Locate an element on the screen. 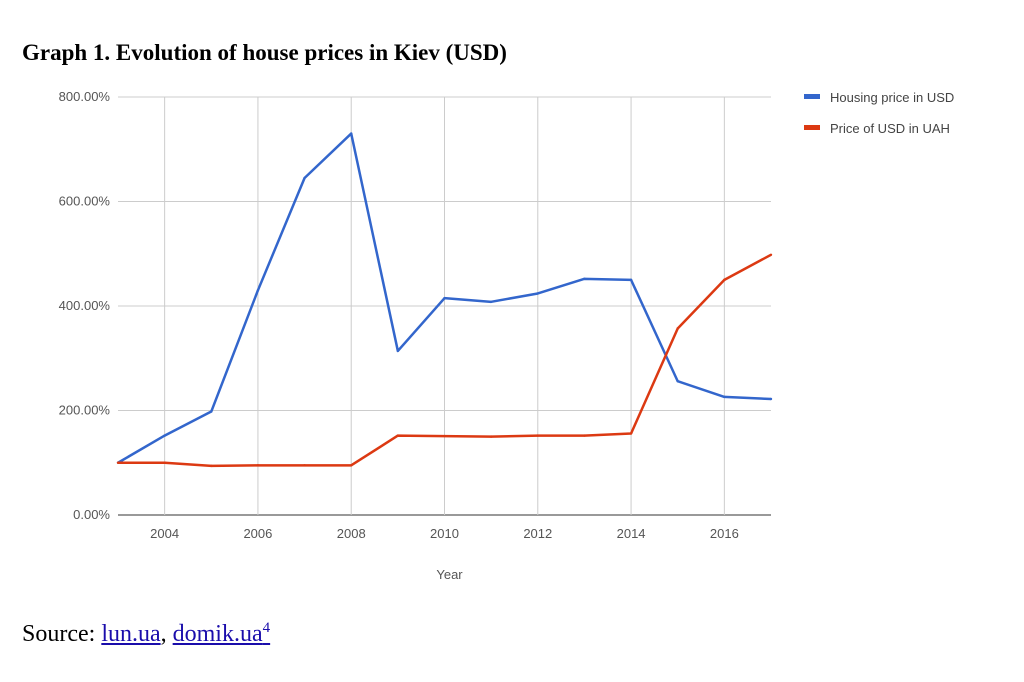 The height and width of the screenshot is (682, 1024). y-tick-label: 0.00% is located at coordinates (91, 514).